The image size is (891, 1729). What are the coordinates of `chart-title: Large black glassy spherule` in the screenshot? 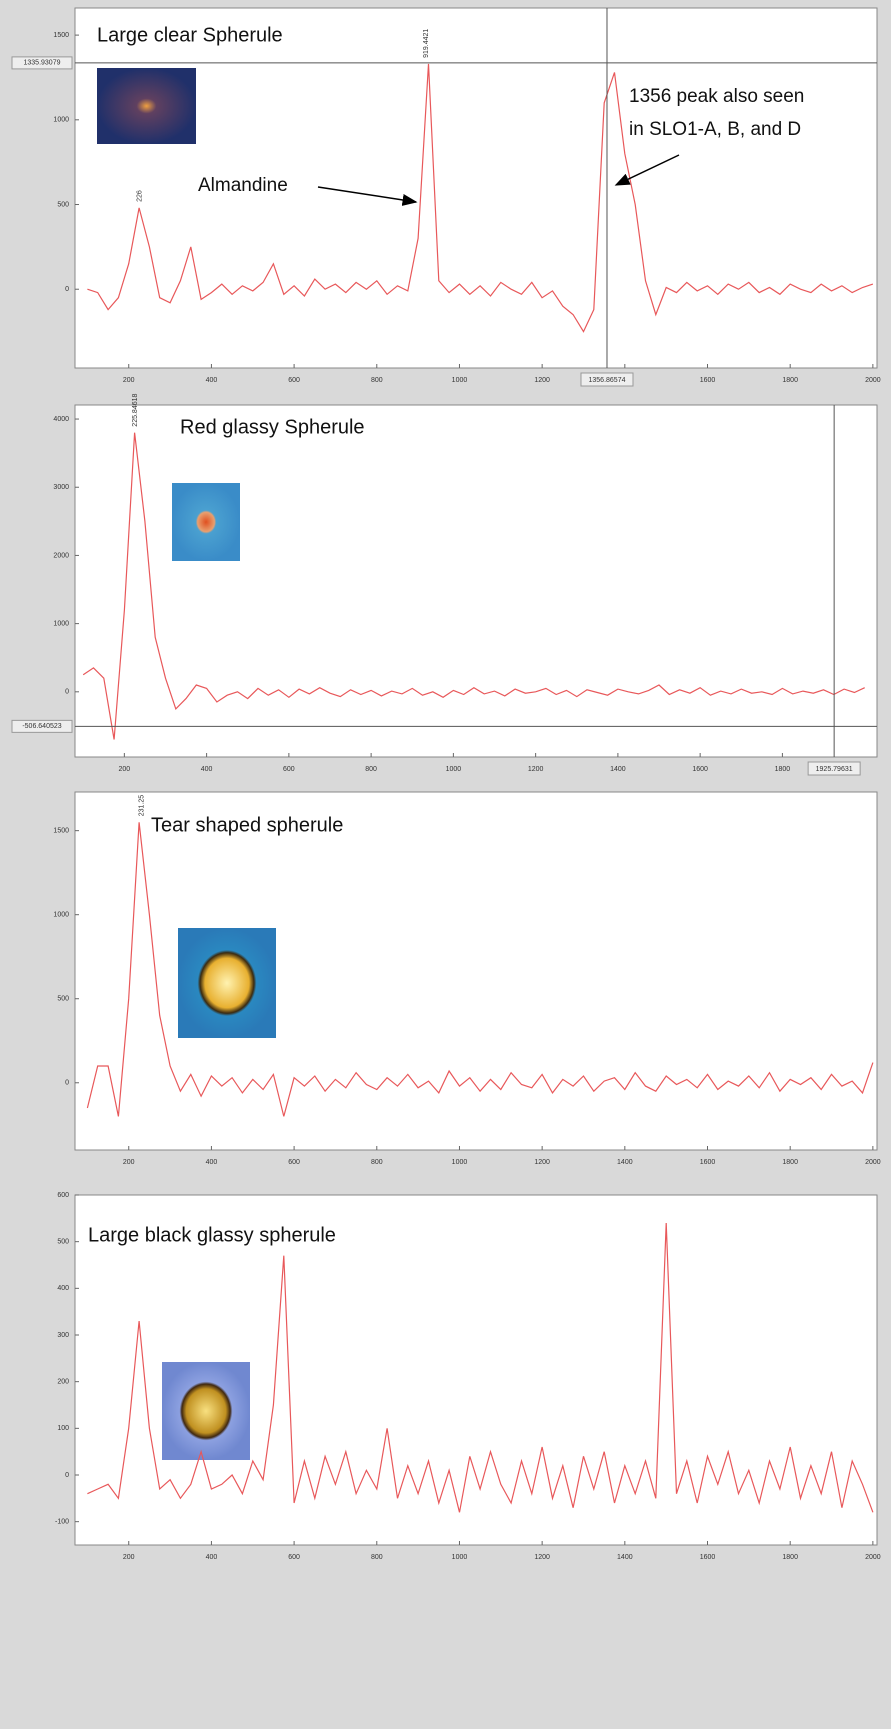 It's located at (212, 1235).